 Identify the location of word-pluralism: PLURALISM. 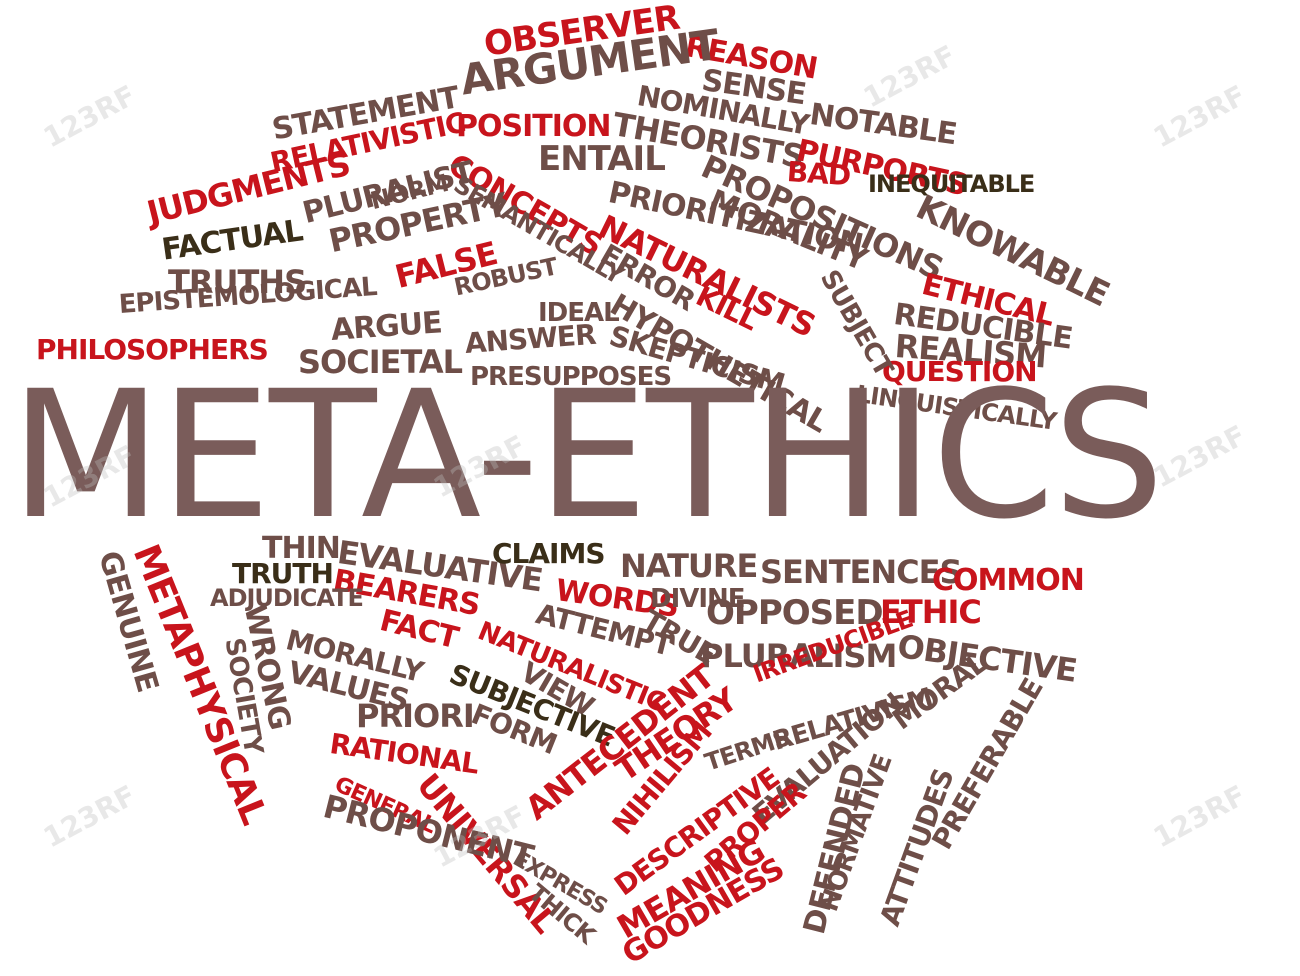
(798, 656).